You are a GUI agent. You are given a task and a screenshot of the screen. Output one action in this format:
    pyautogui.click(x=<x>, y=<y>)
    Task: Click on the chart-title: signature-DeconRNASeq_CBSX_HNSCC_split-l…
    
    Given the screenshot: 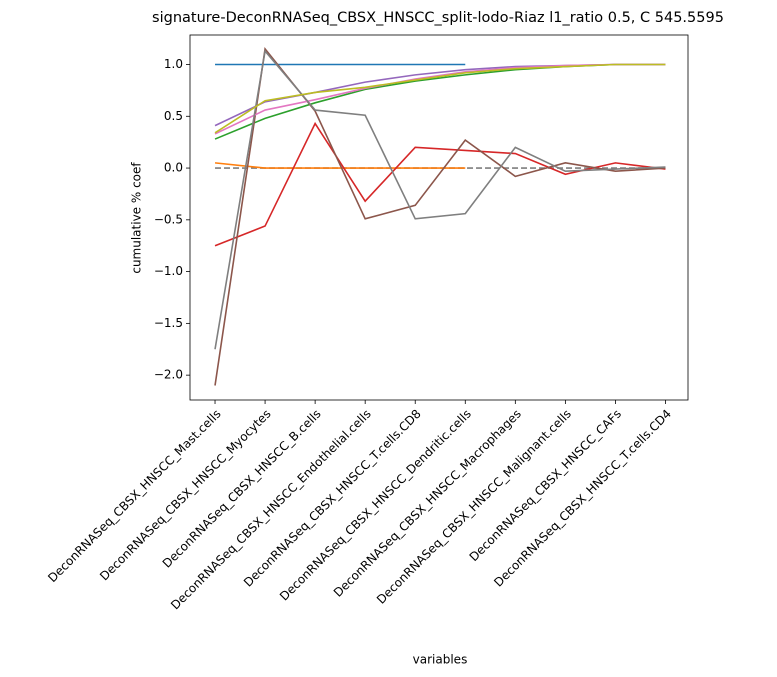 What is the action you would take?
    pyautogui.click(x=438, y=18)
    